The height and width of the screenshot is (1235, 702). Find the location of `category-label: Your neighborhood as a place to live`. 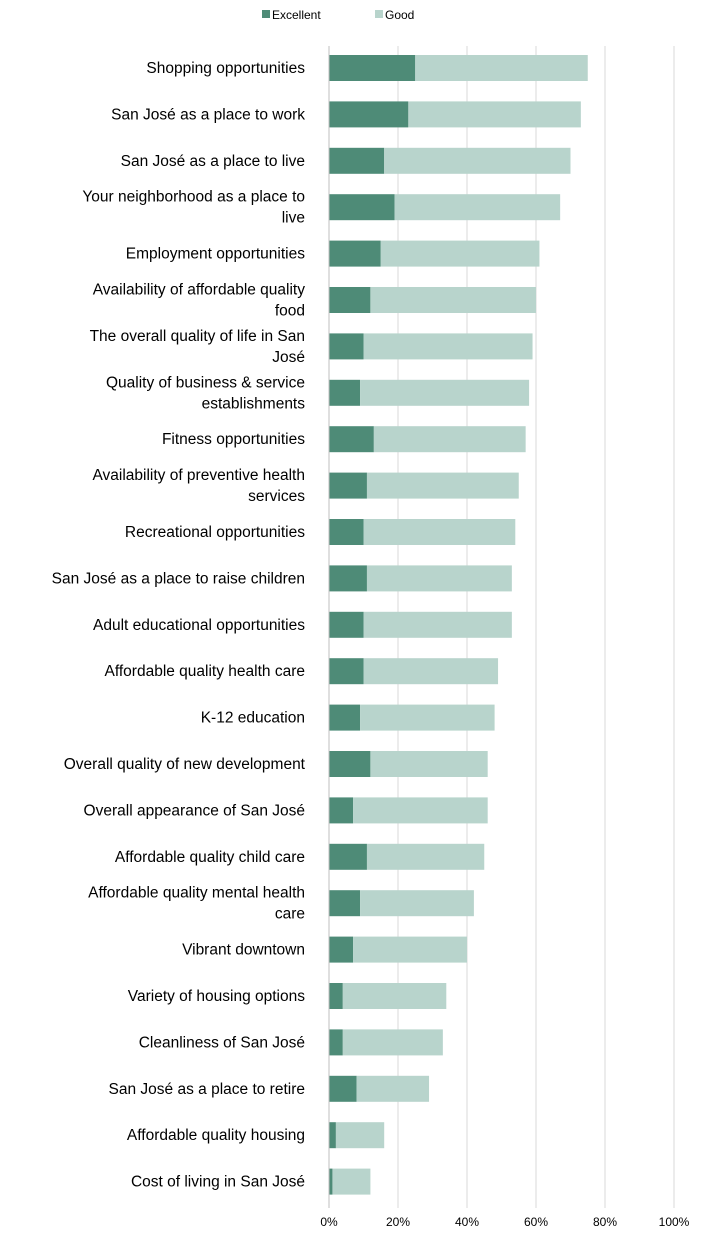

category-label: Your neighborhood as a place to live is located at coordinates (193, 208).